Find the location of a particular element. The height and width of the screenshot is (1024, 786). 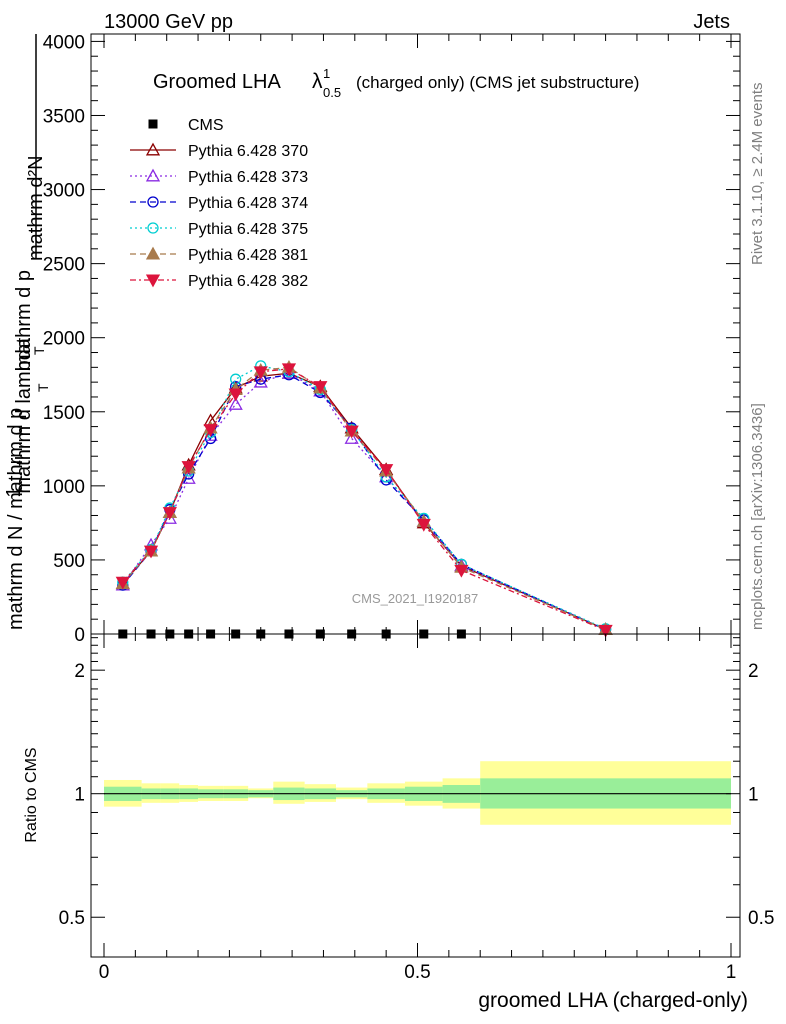

ratio-ytick-label-right: 1 is located at coordinates (753, 795).